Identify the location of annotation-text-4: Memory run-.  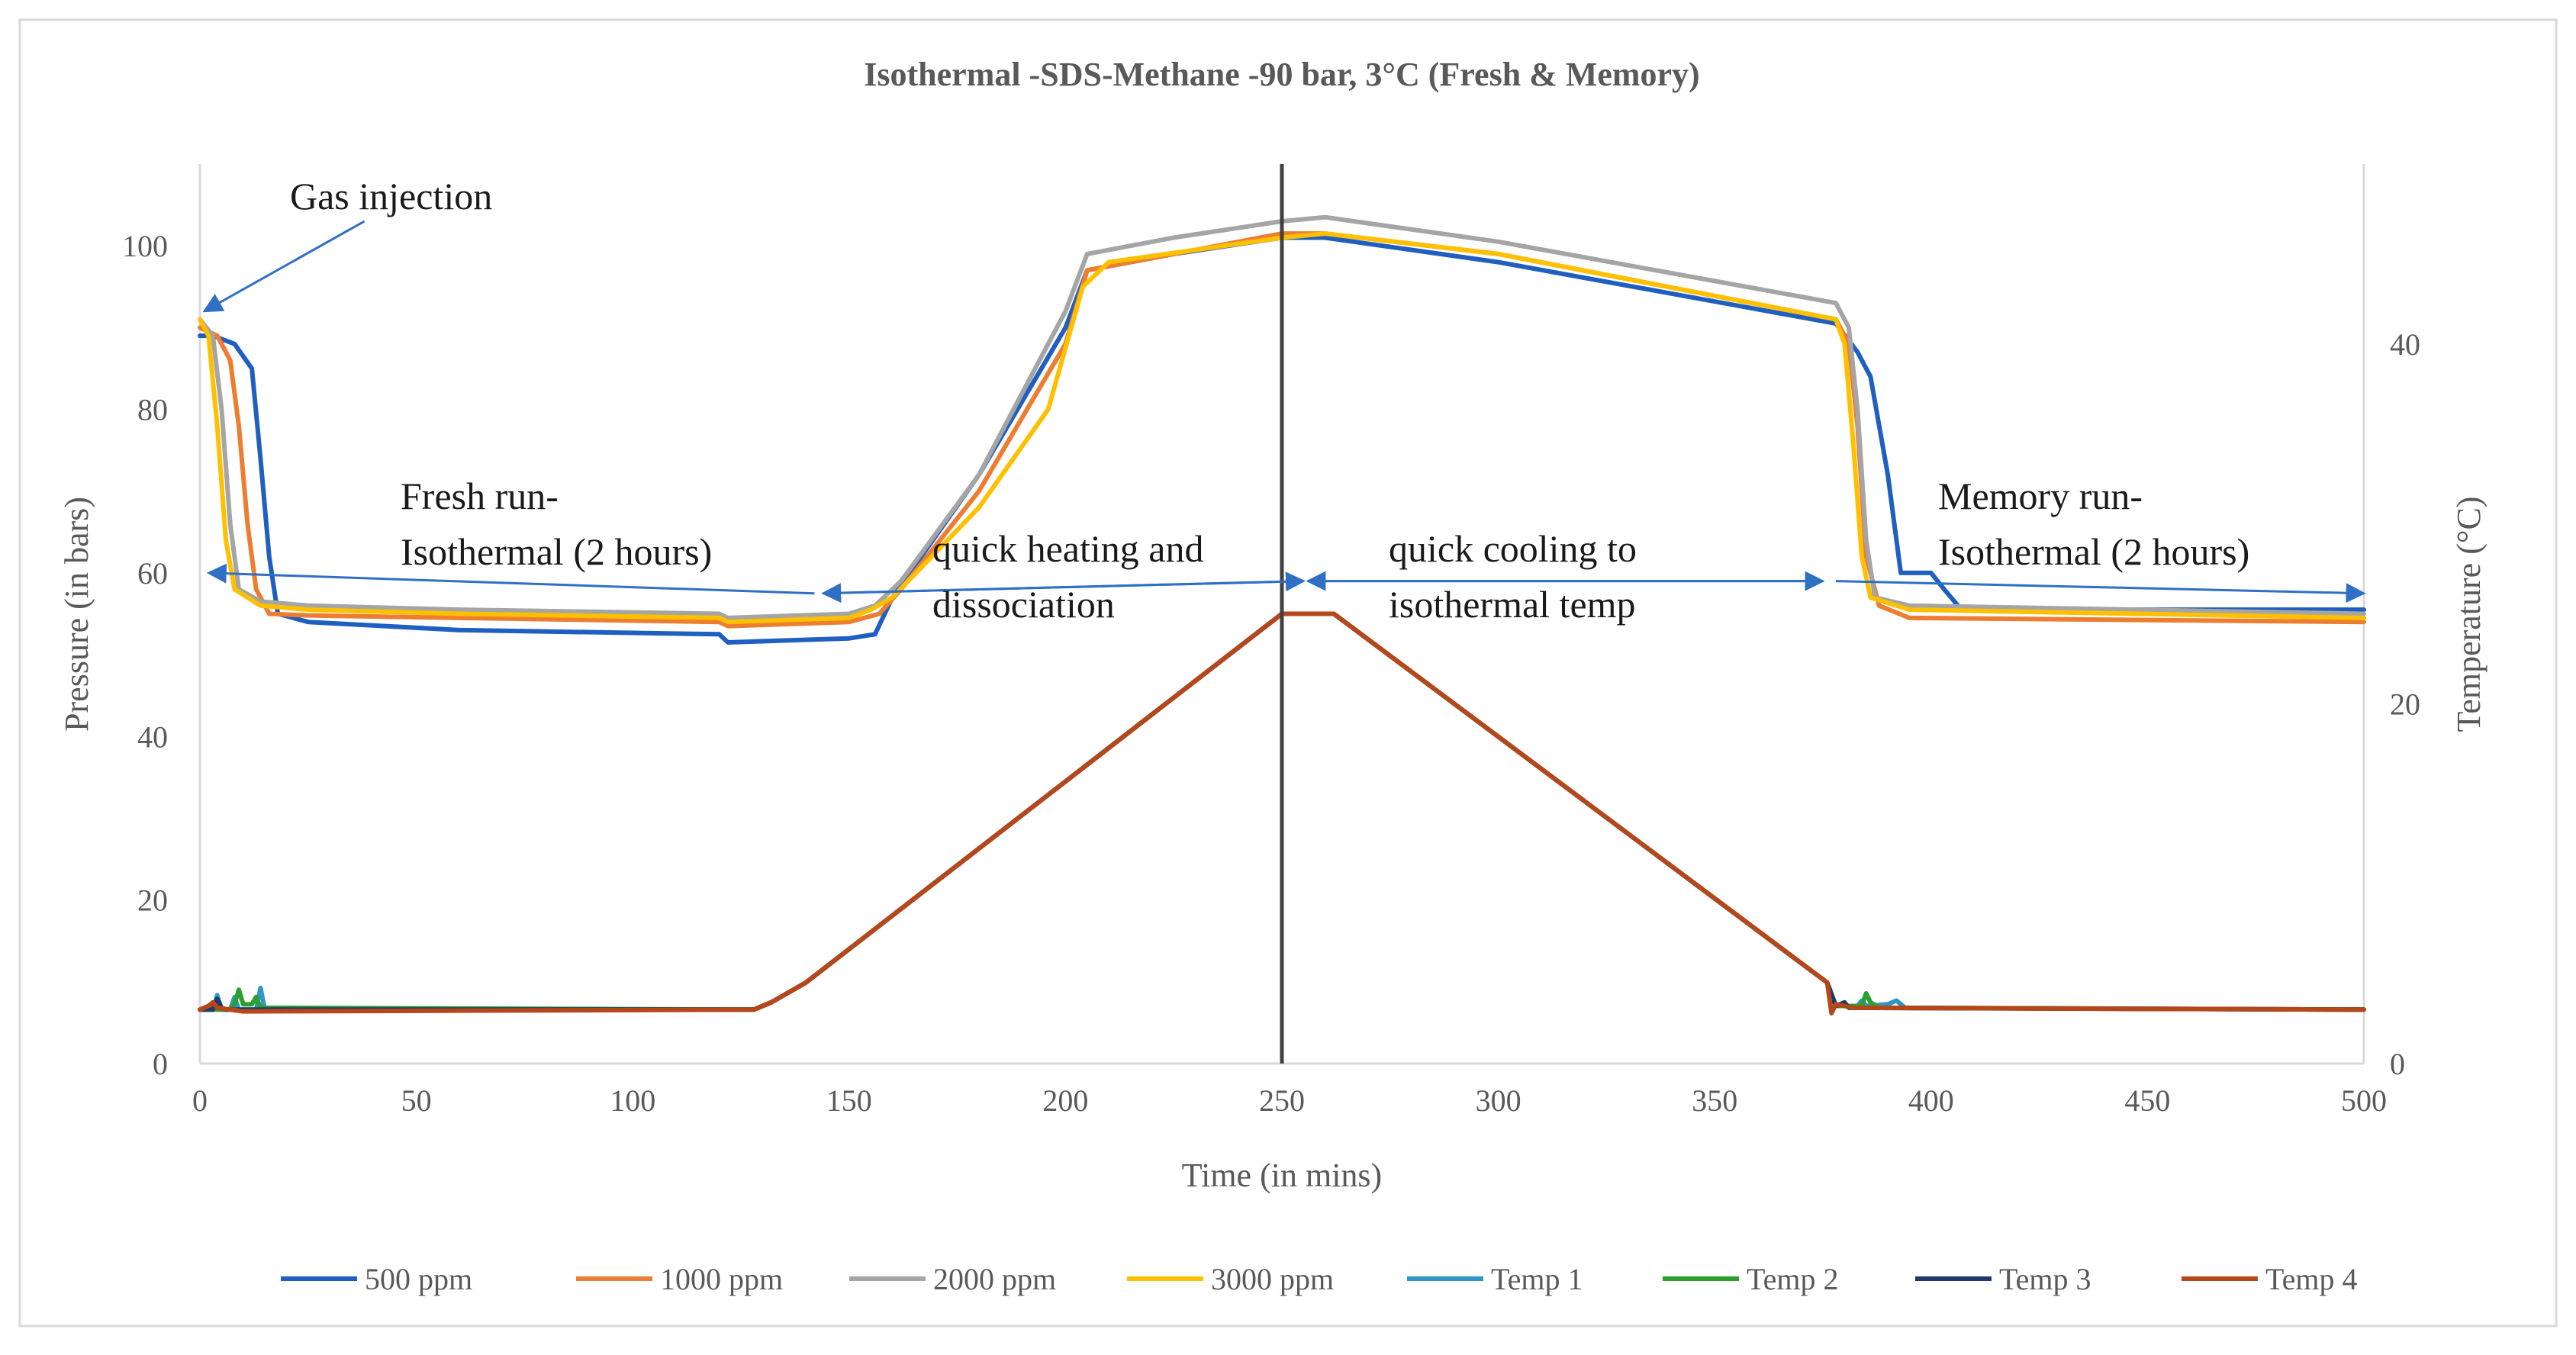
(2040, 496).